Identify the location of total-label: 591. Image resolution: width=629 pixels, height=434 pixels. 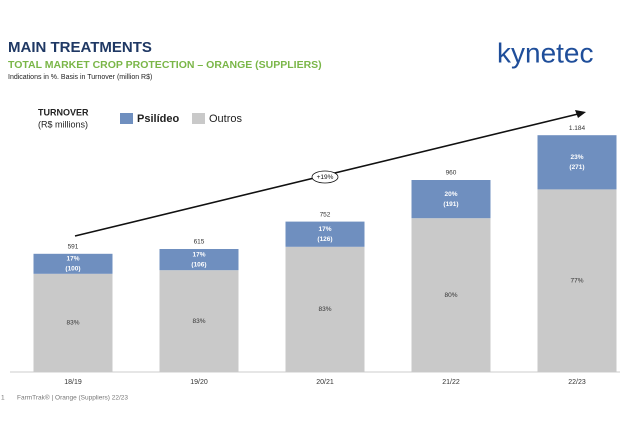
(73, 247).